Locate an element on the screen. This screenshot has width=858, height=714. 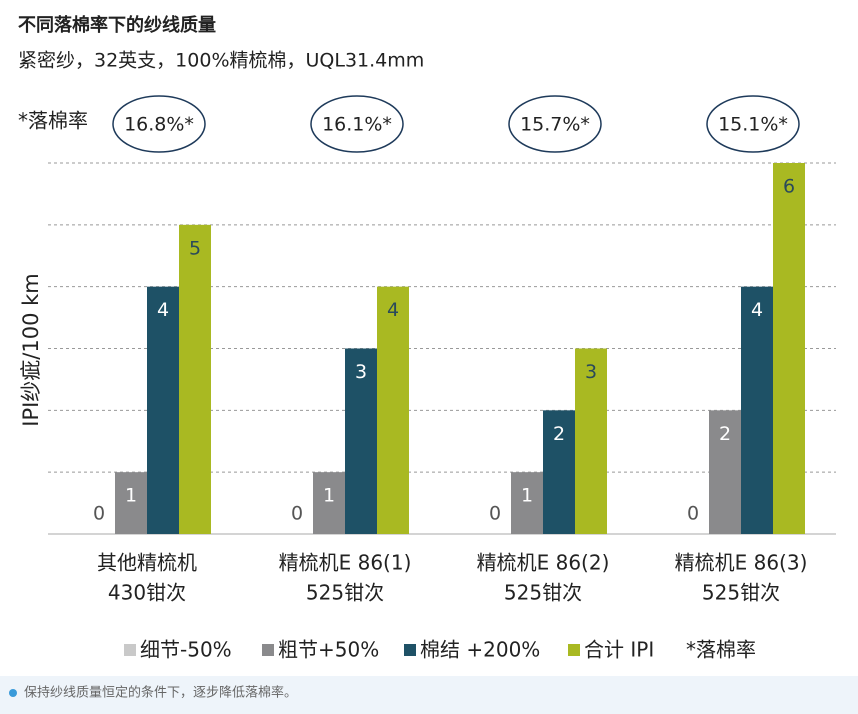
waste-rate: 15.7%* is located at coordinates (555, 125).